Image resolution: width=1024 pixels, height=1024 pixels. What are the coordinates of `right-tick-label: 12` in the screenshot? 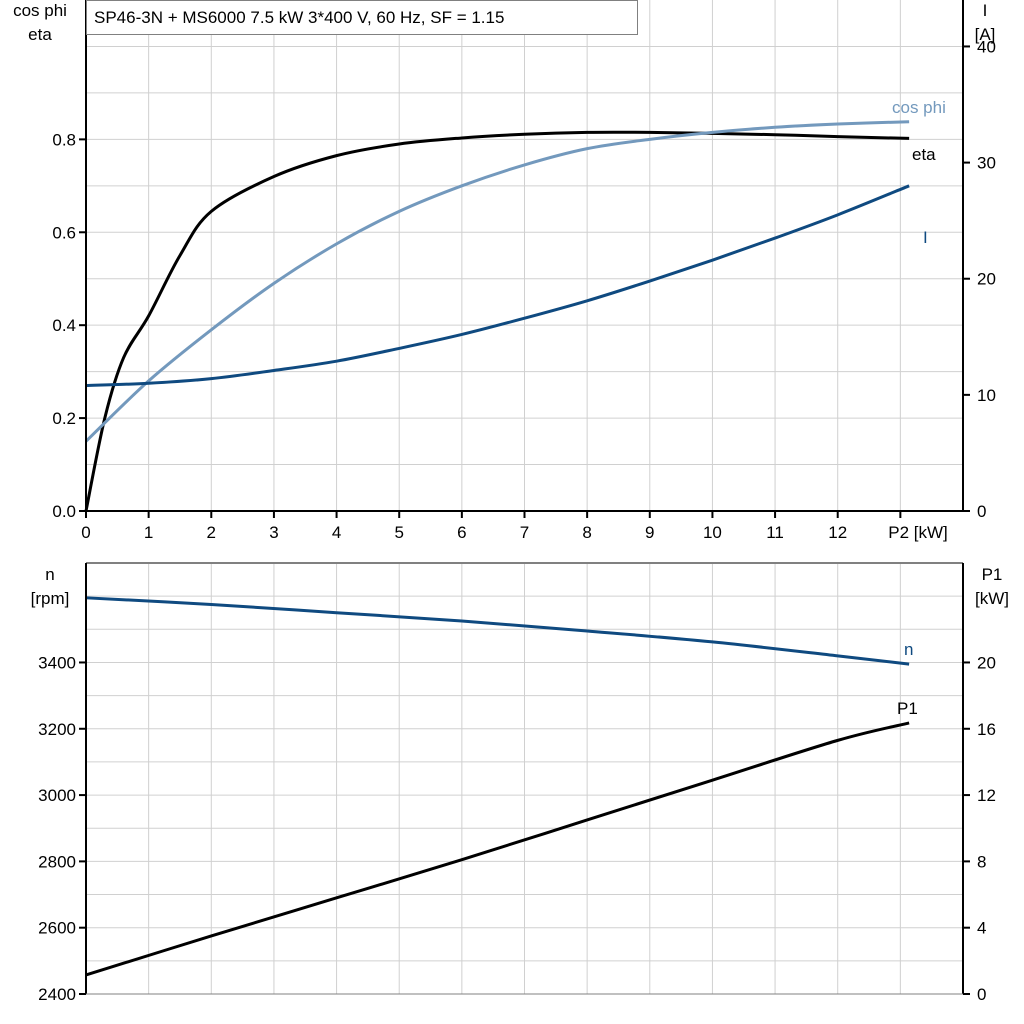 It's located at (986, 795).